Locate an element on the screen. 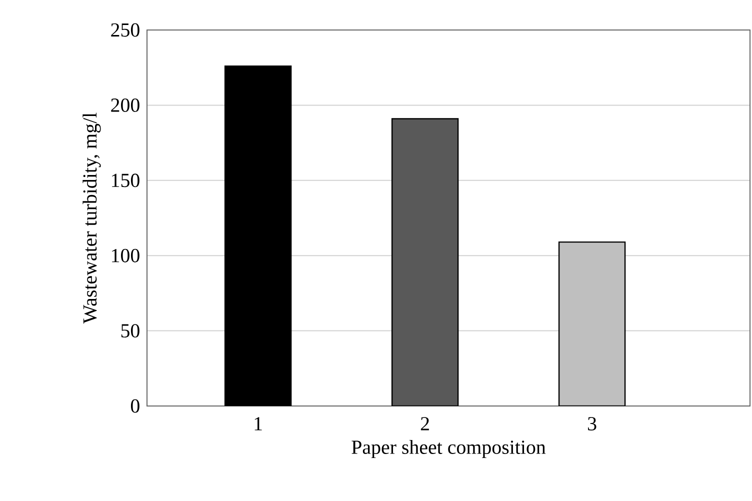 The height and width of the screenshot is (501, 752). x-axis-title: Paper sheet composition is located at coordinates (449, 449).